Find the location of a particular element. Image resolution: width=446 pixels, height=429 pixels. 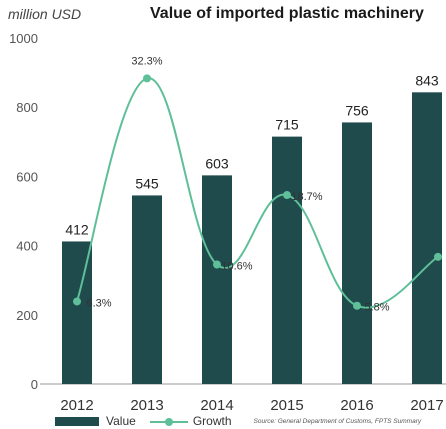

y-tick-label: 600 is located at coordinates (27, 176).